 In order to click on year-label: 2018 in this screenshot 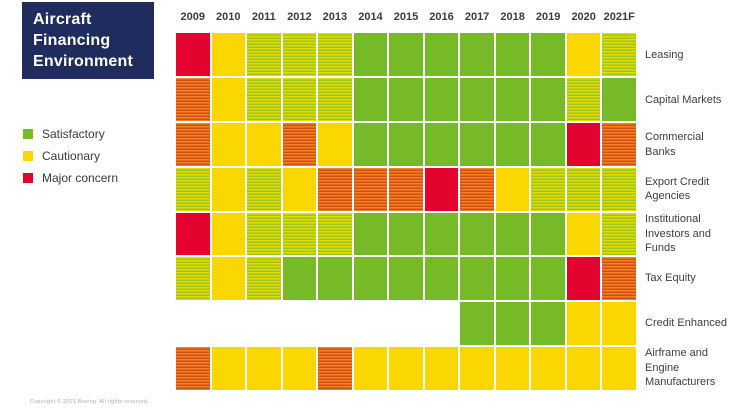, I will do `click(512, 17)`.